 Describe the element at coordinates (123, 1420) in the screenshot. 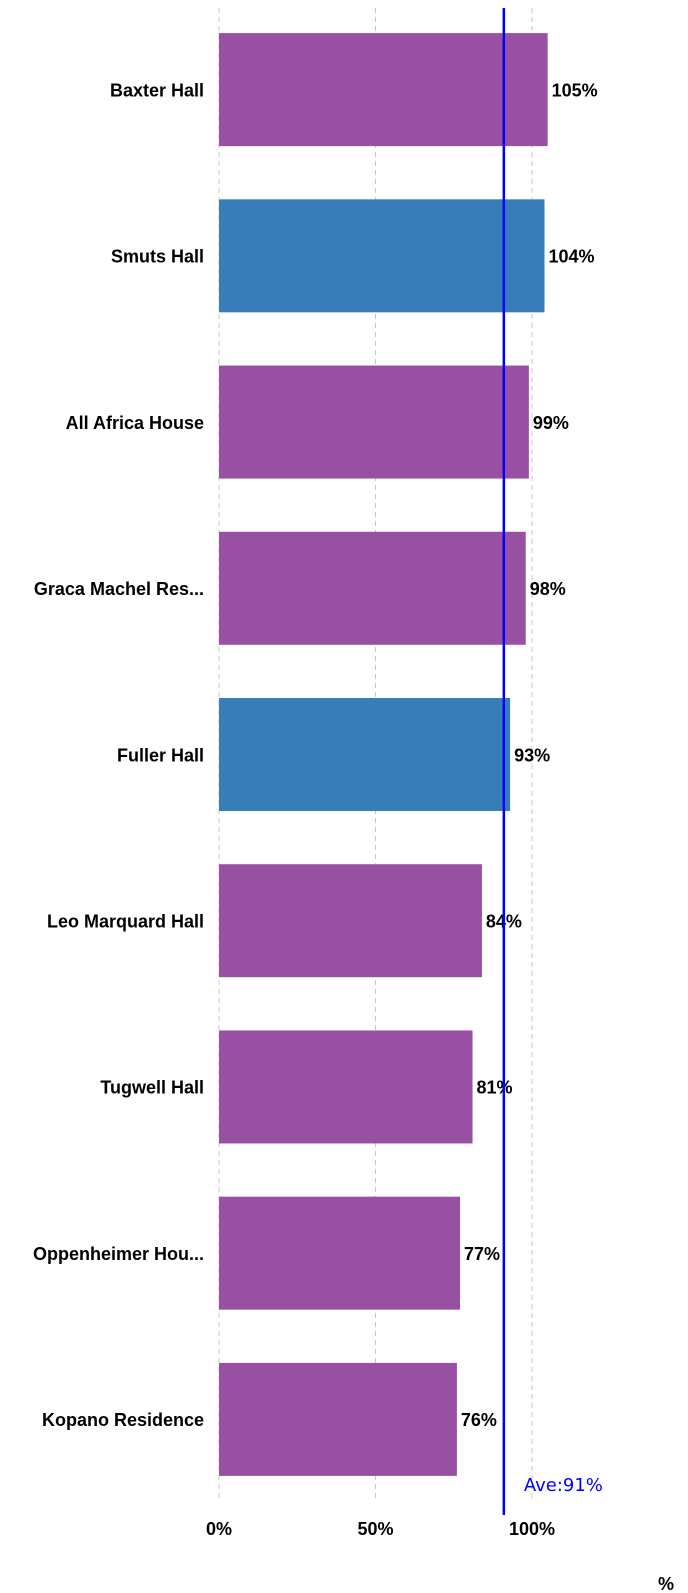

I see `category-label: Kopano Residence` at that location.